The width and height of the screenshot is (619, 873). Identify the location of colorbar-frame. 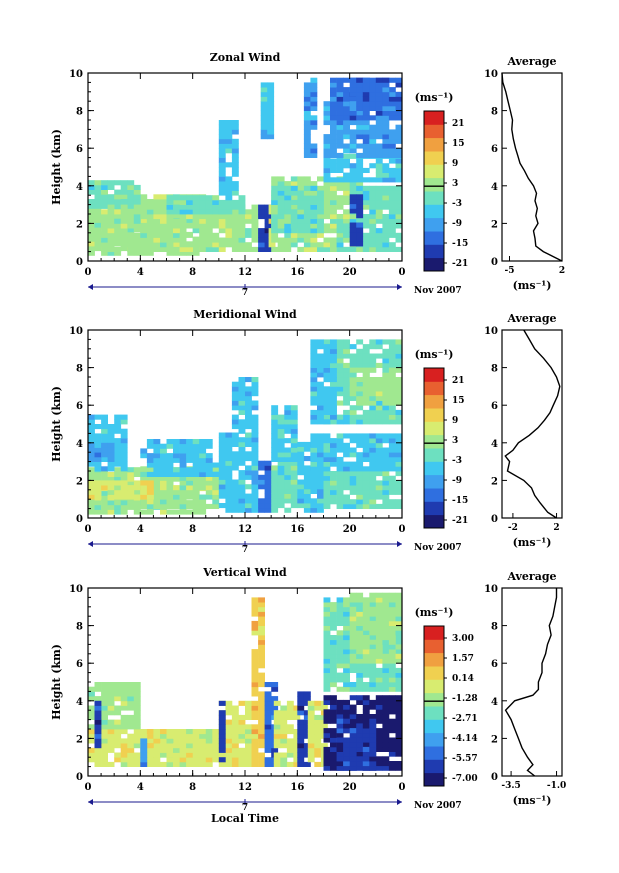
(434, 448).